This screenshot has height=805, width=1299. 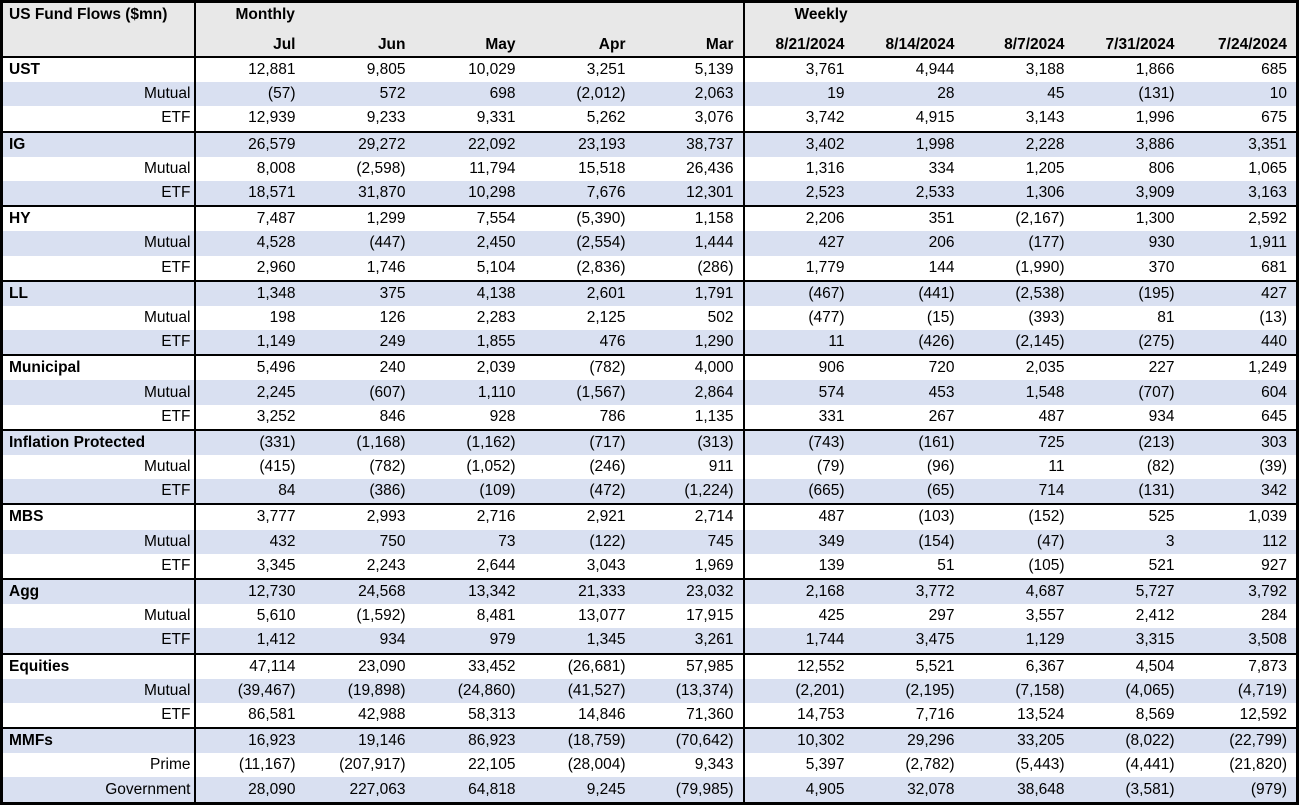 What do you see at coordinates (1240, 516) in the screenshot?
I see `value-cell: 1,039` at bounding box center [1240, 516].